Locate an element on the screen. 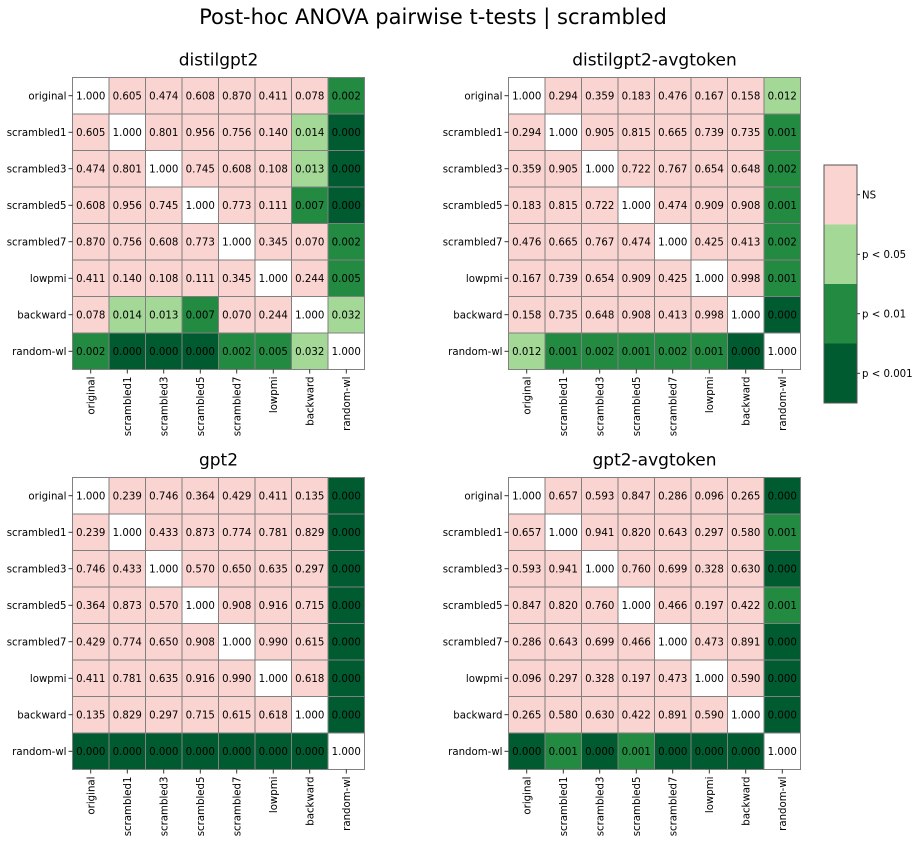  x-tick-label: lowpmi is located at coordinates (274, 795).